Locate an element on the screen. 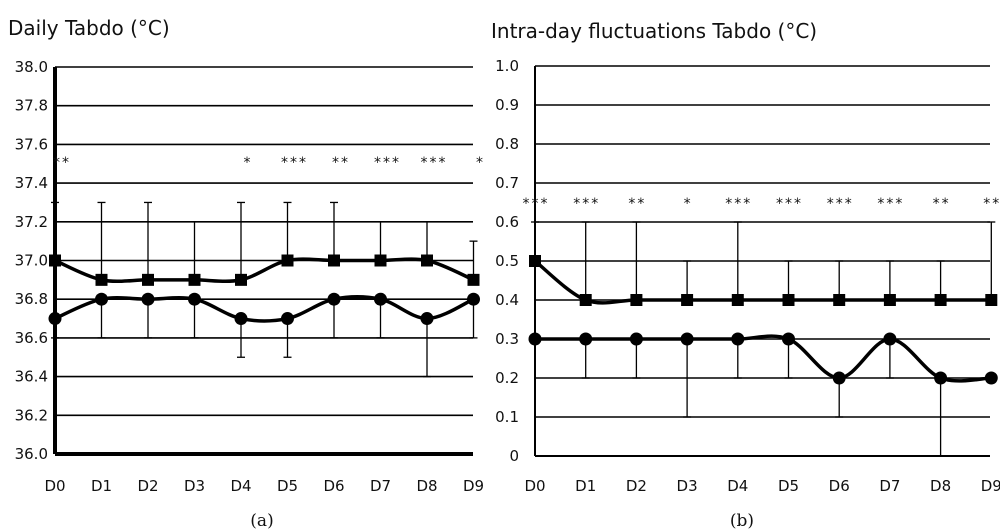 The height and width of the screenshot is (532, 1000). chart-a-y-tick-label: 36.8 is located at coordinates (31, 299).